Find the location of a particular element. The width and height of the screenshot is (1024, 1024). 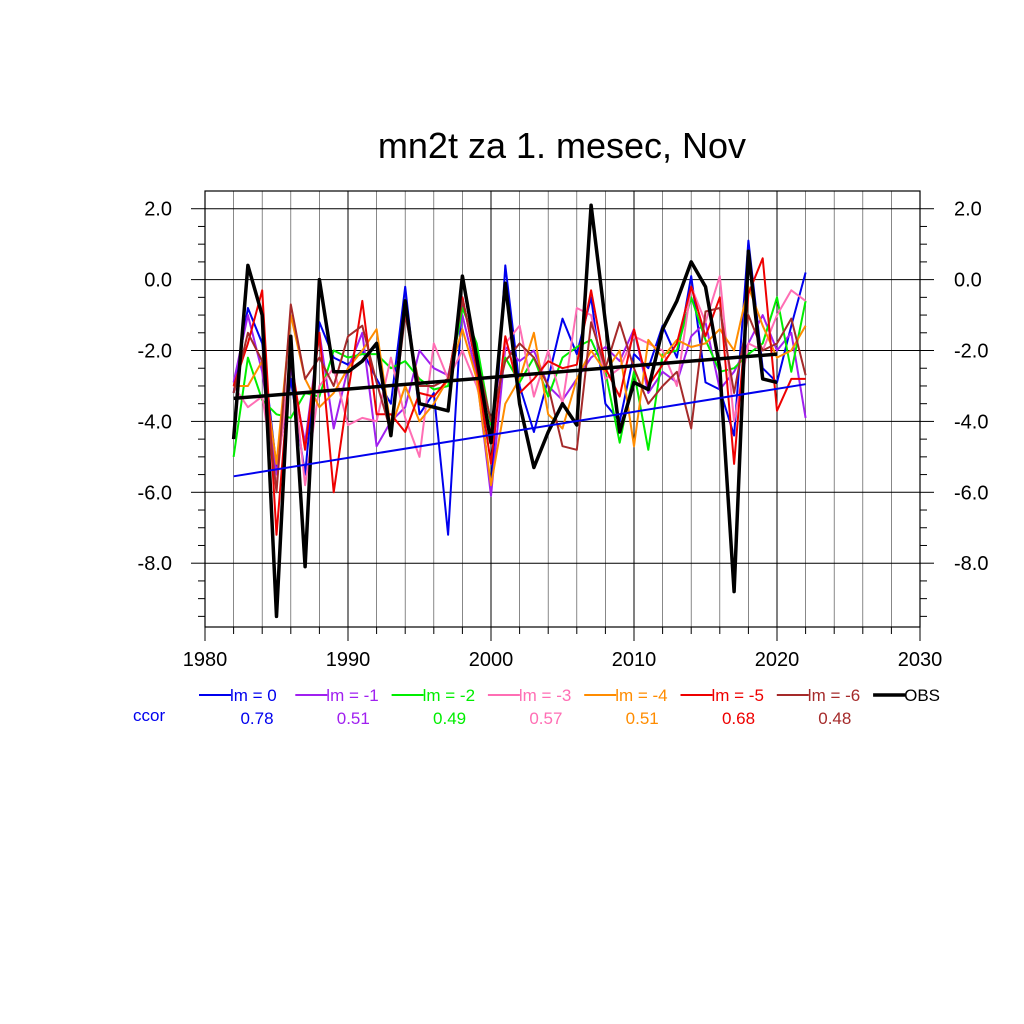

x-tick-label: 2000 is located at coordinates (491, 660).